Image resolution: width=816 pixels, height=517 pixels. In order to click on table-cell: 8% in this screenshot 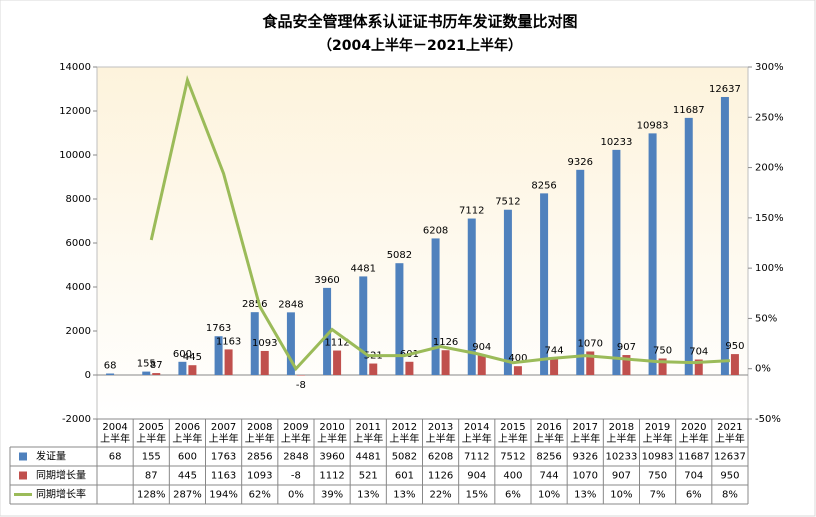, I will do `click(730, 495)`.